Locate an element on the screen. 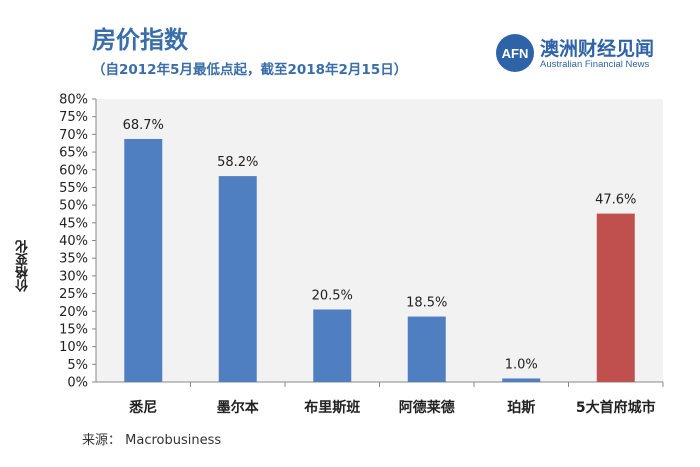 Image resolution: width=700 pixels, height=467 pixels. y-tick-label: 70% is located at coordinates (73, 135).